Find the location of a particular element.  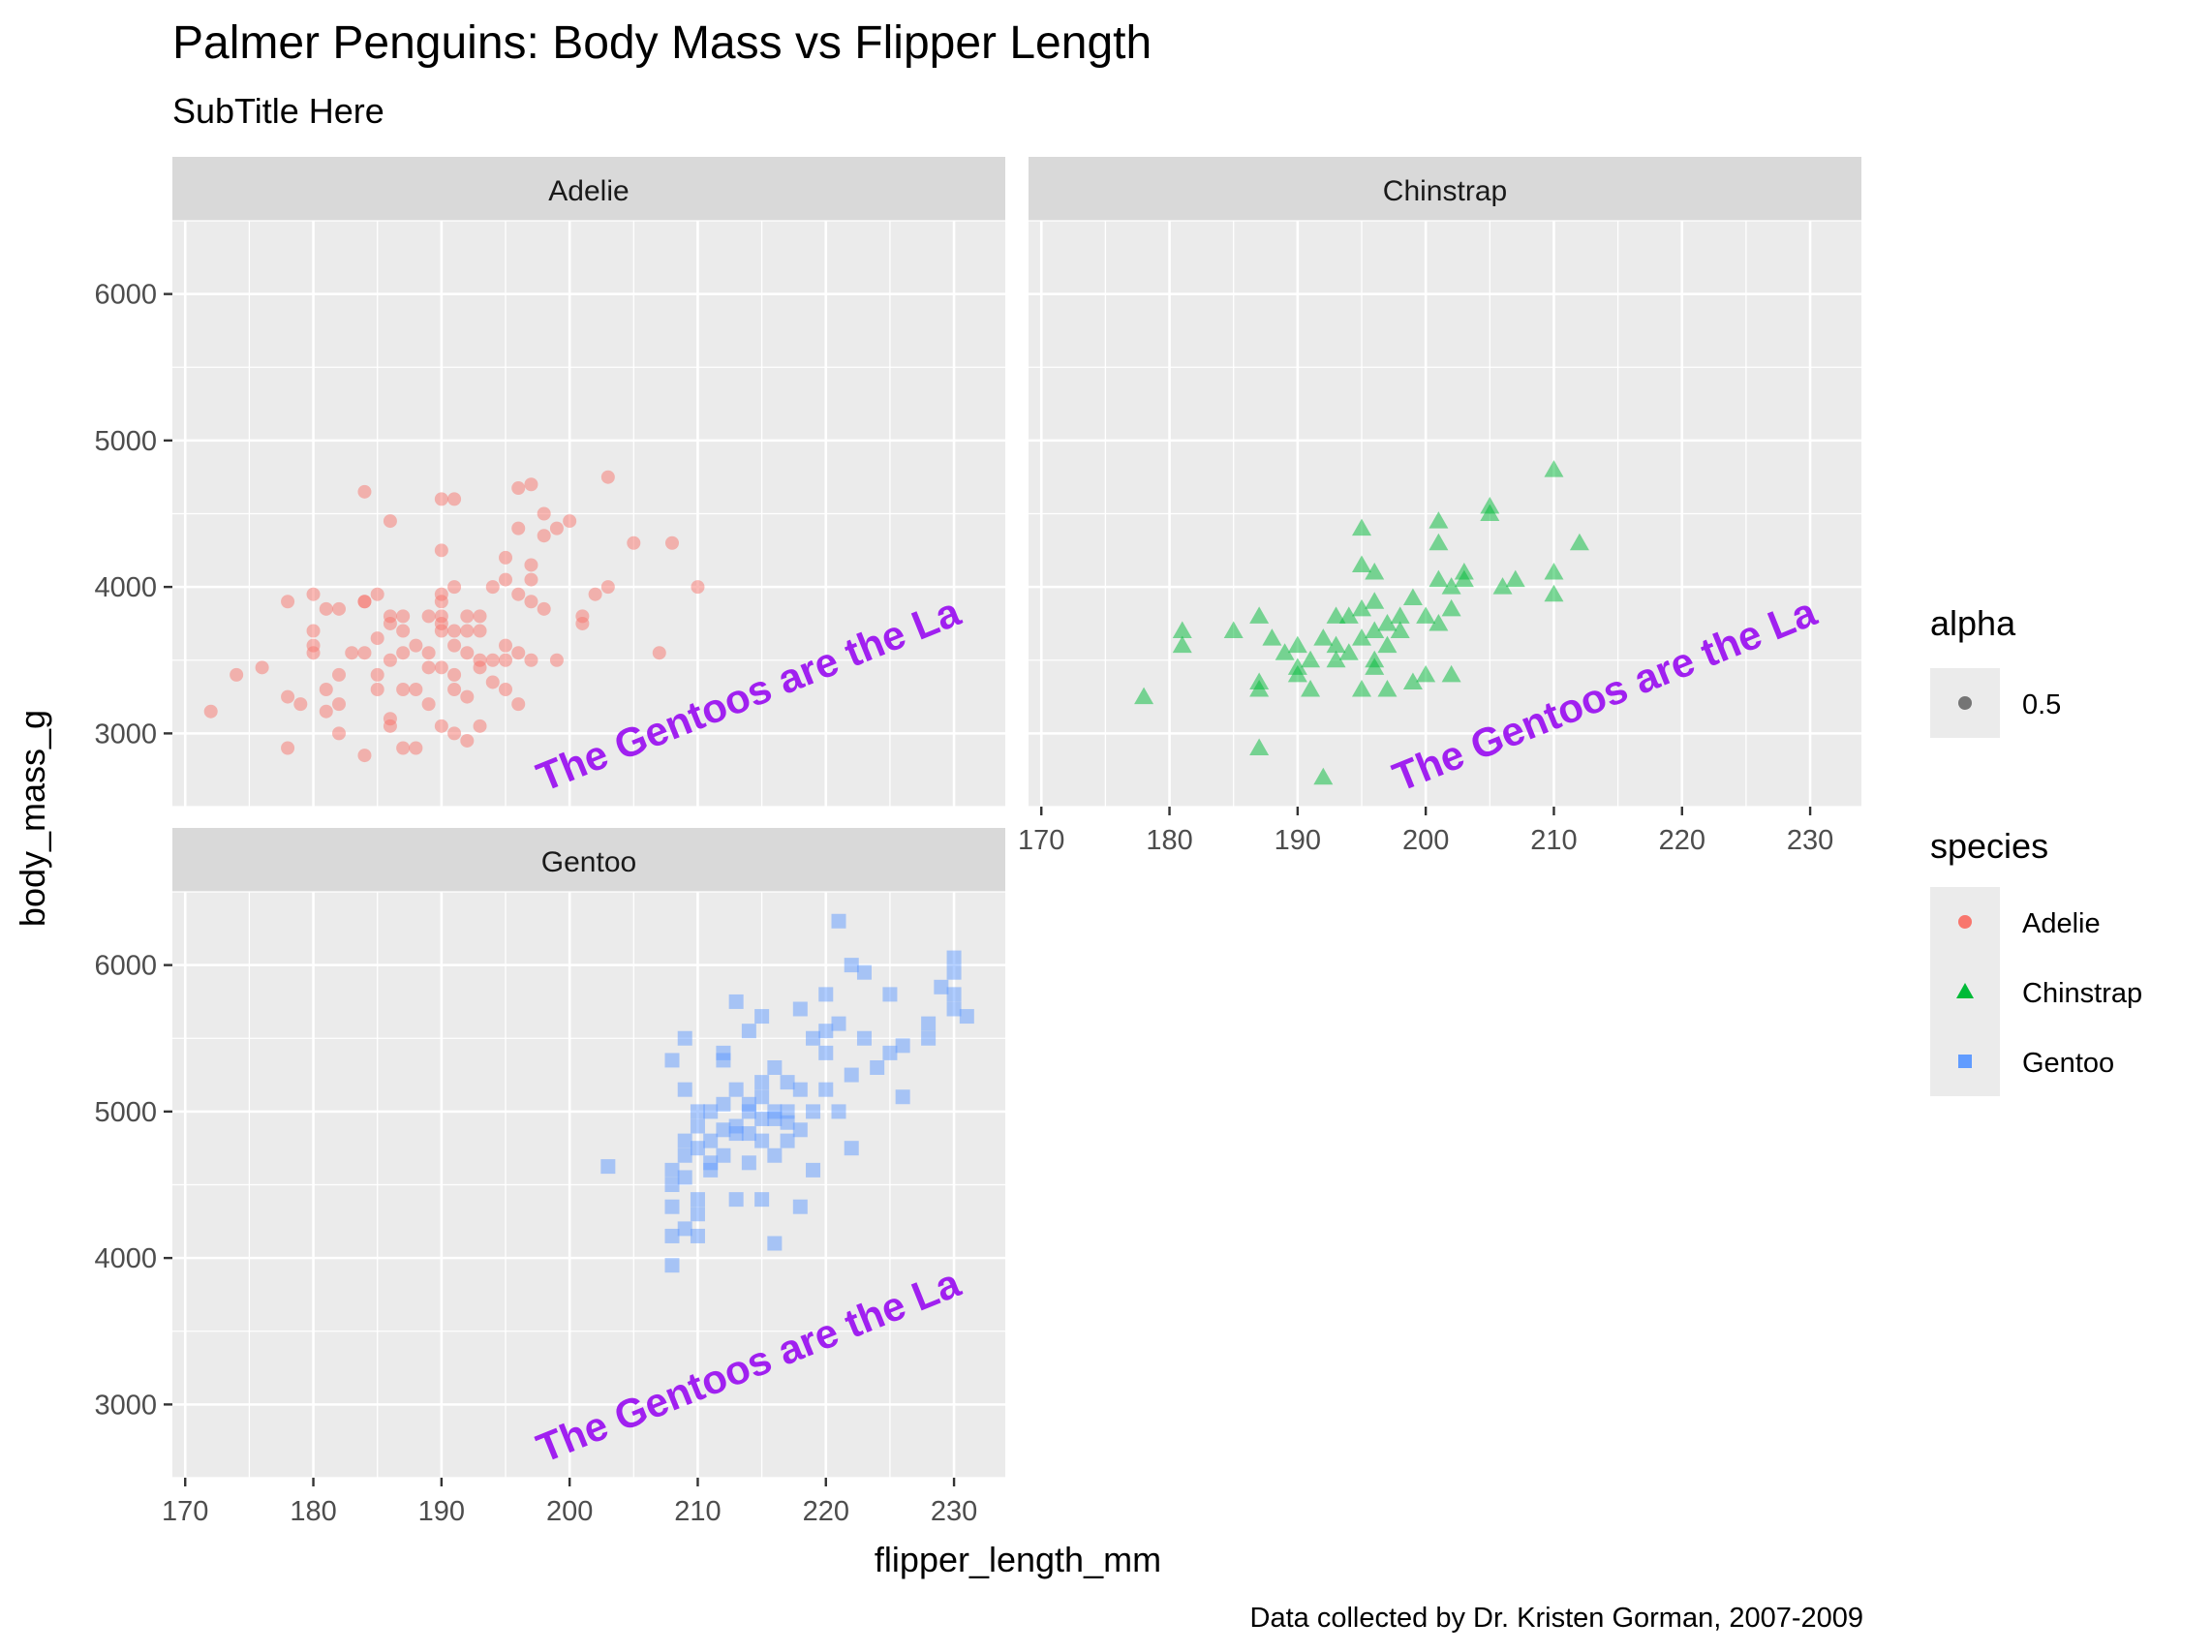

x-tick-label: 180 is located at coordinates (1169, 840).